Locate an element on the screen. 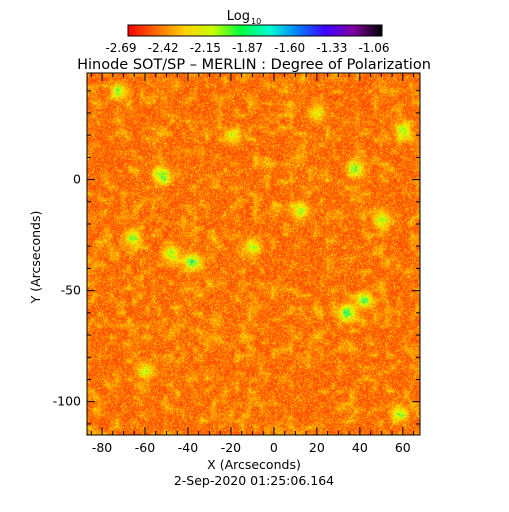 The image size is (509, 512). colorbar-tick-label: -1.87 is located at coordinates (247, 48).